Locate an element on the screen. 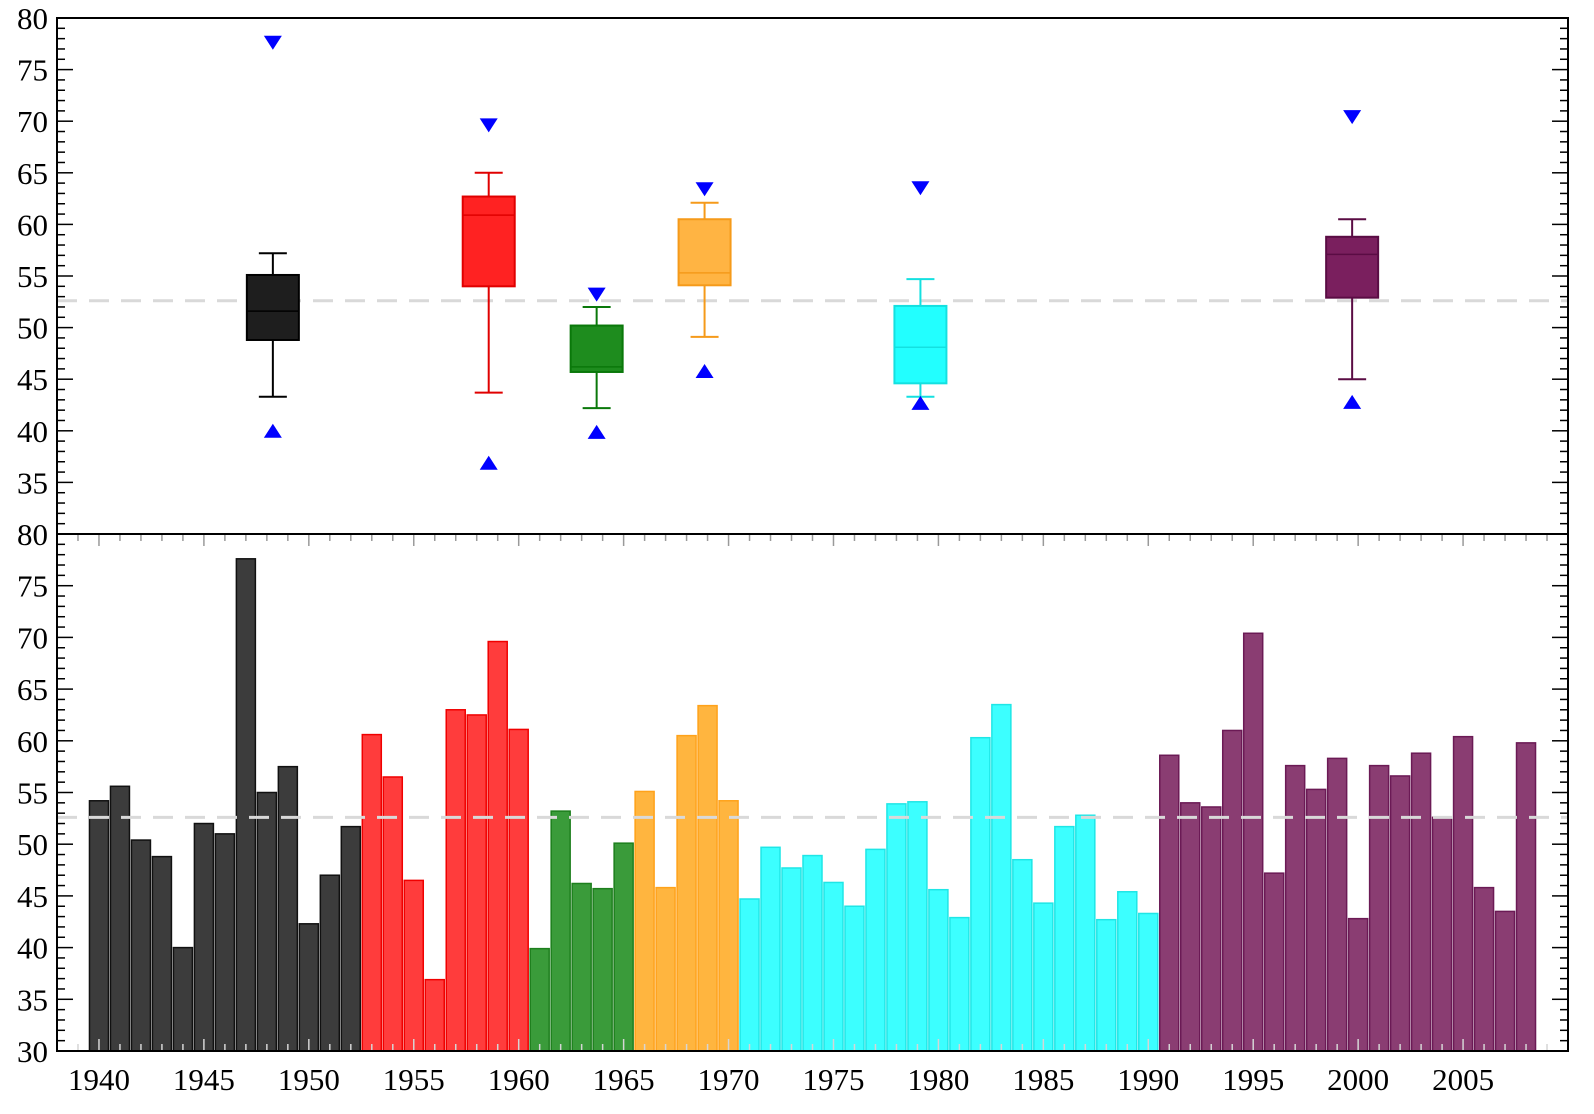 Image resolution: width=1594 pixels, height=1114 pixels. bar-1972 is located at coordinates (770, 949).